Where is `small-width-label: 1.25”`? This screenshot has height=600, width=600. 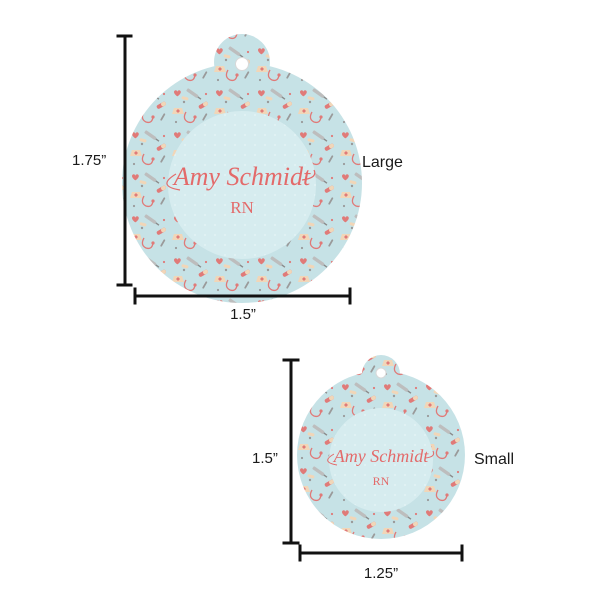
small-width-label: 1.25” is located at coordinates (381, 573).